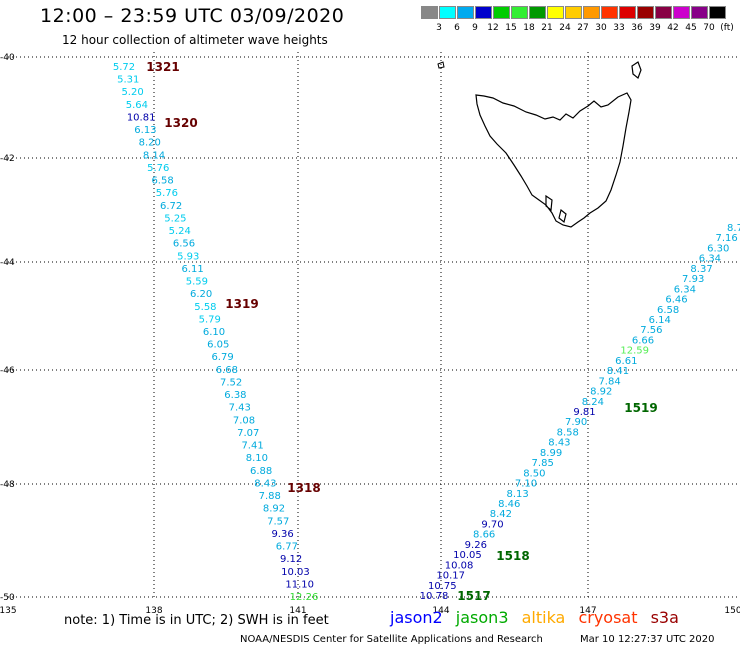 This screenshot has width=740, height=650. I want to click on wave-height-value: 12.26, so click(304, 597).